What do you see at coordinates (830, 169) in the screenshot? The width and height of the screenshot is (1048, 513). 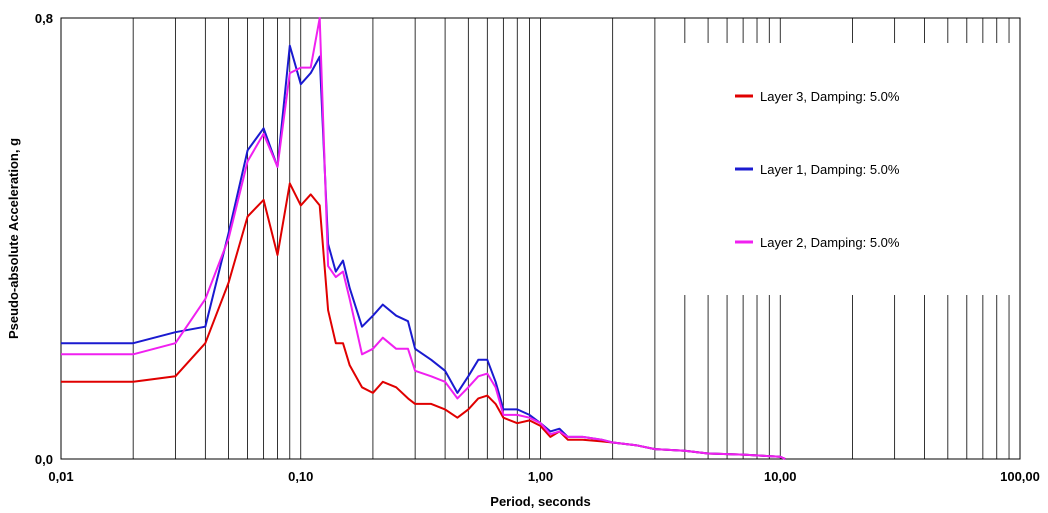 I see `legend-label: Layer 1, Damping: 5.0%` at bounding box center [830, 169].